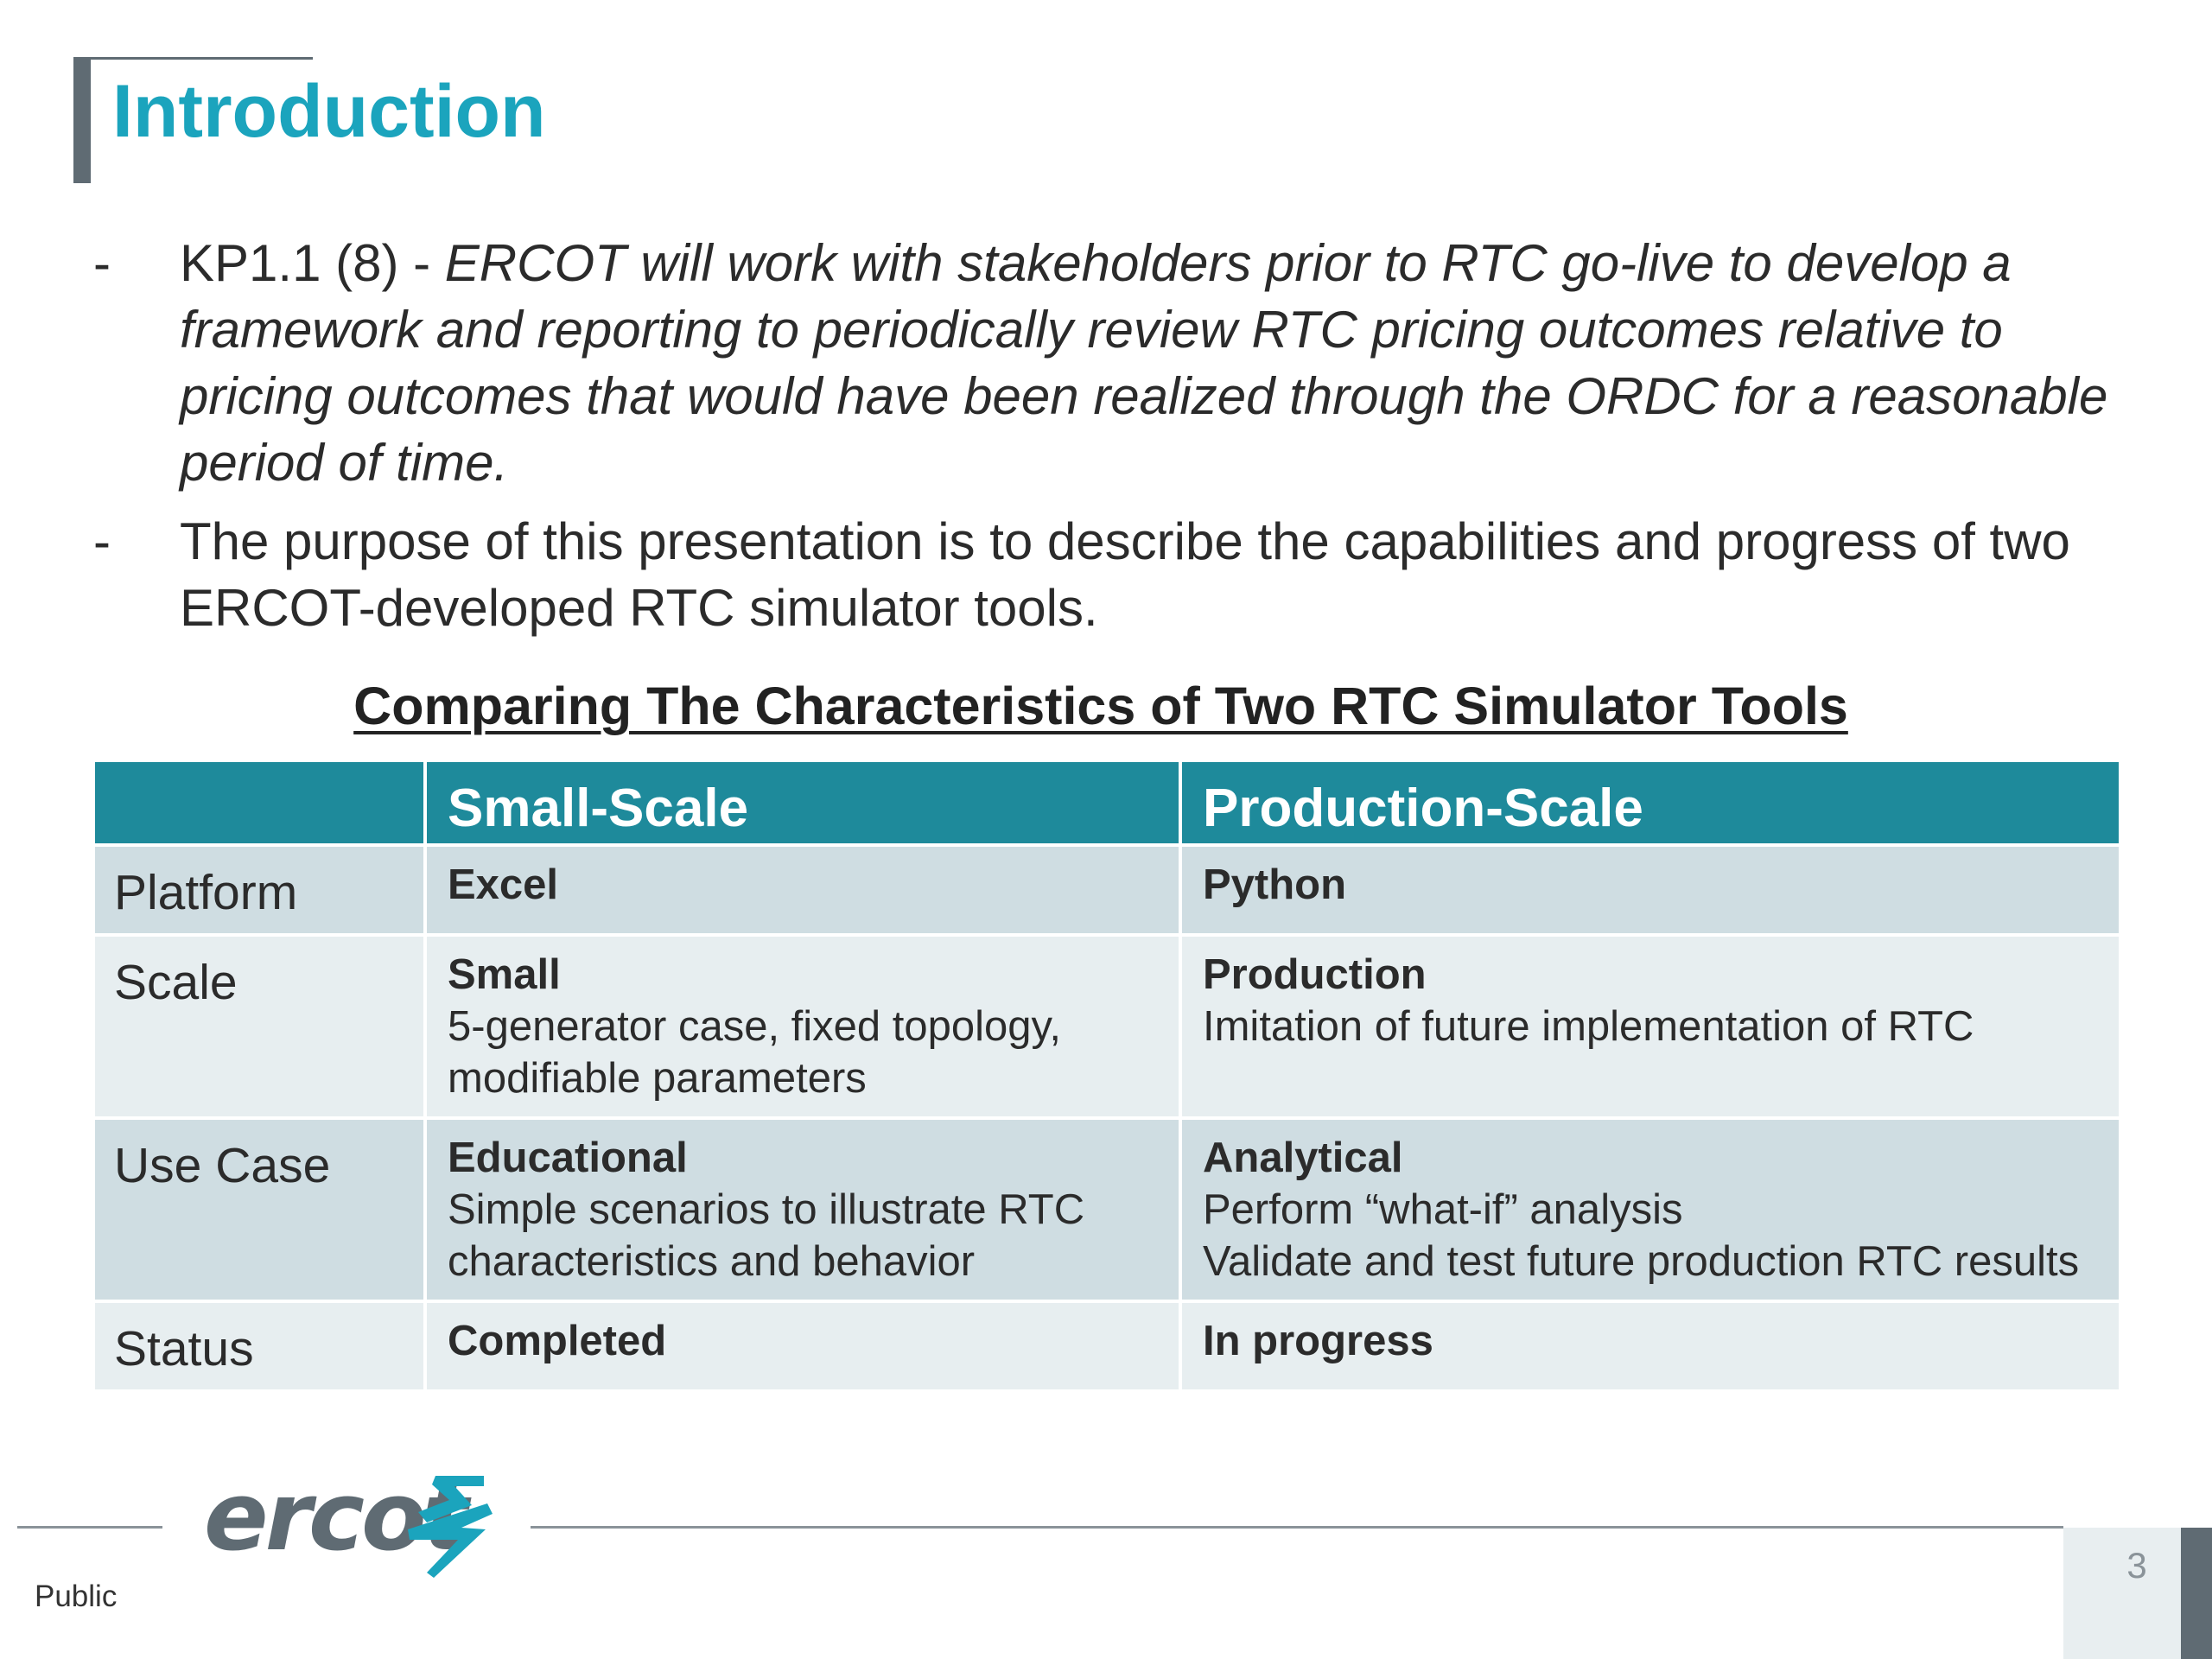  Describe the element at coordinates (312, 263) in the screenshot. I see `bullet-lead-text: KP1.1 (8) -` at that location.